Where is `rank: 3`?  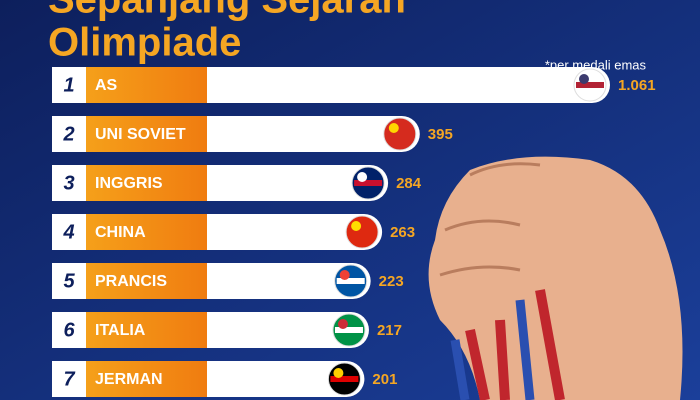 rank: 3 is located at coordinates (68, 183).